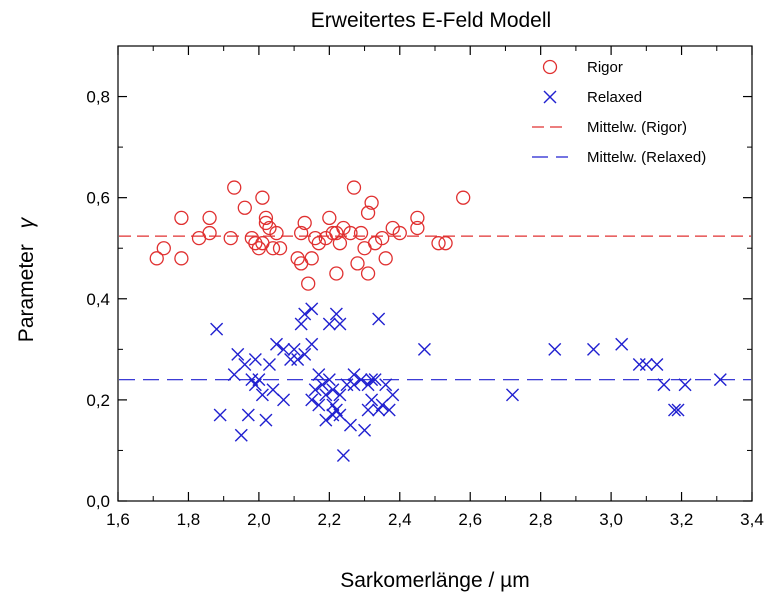 The image size is (772, 598). I want to click on legend-label: Rigor, so click(605, 67).